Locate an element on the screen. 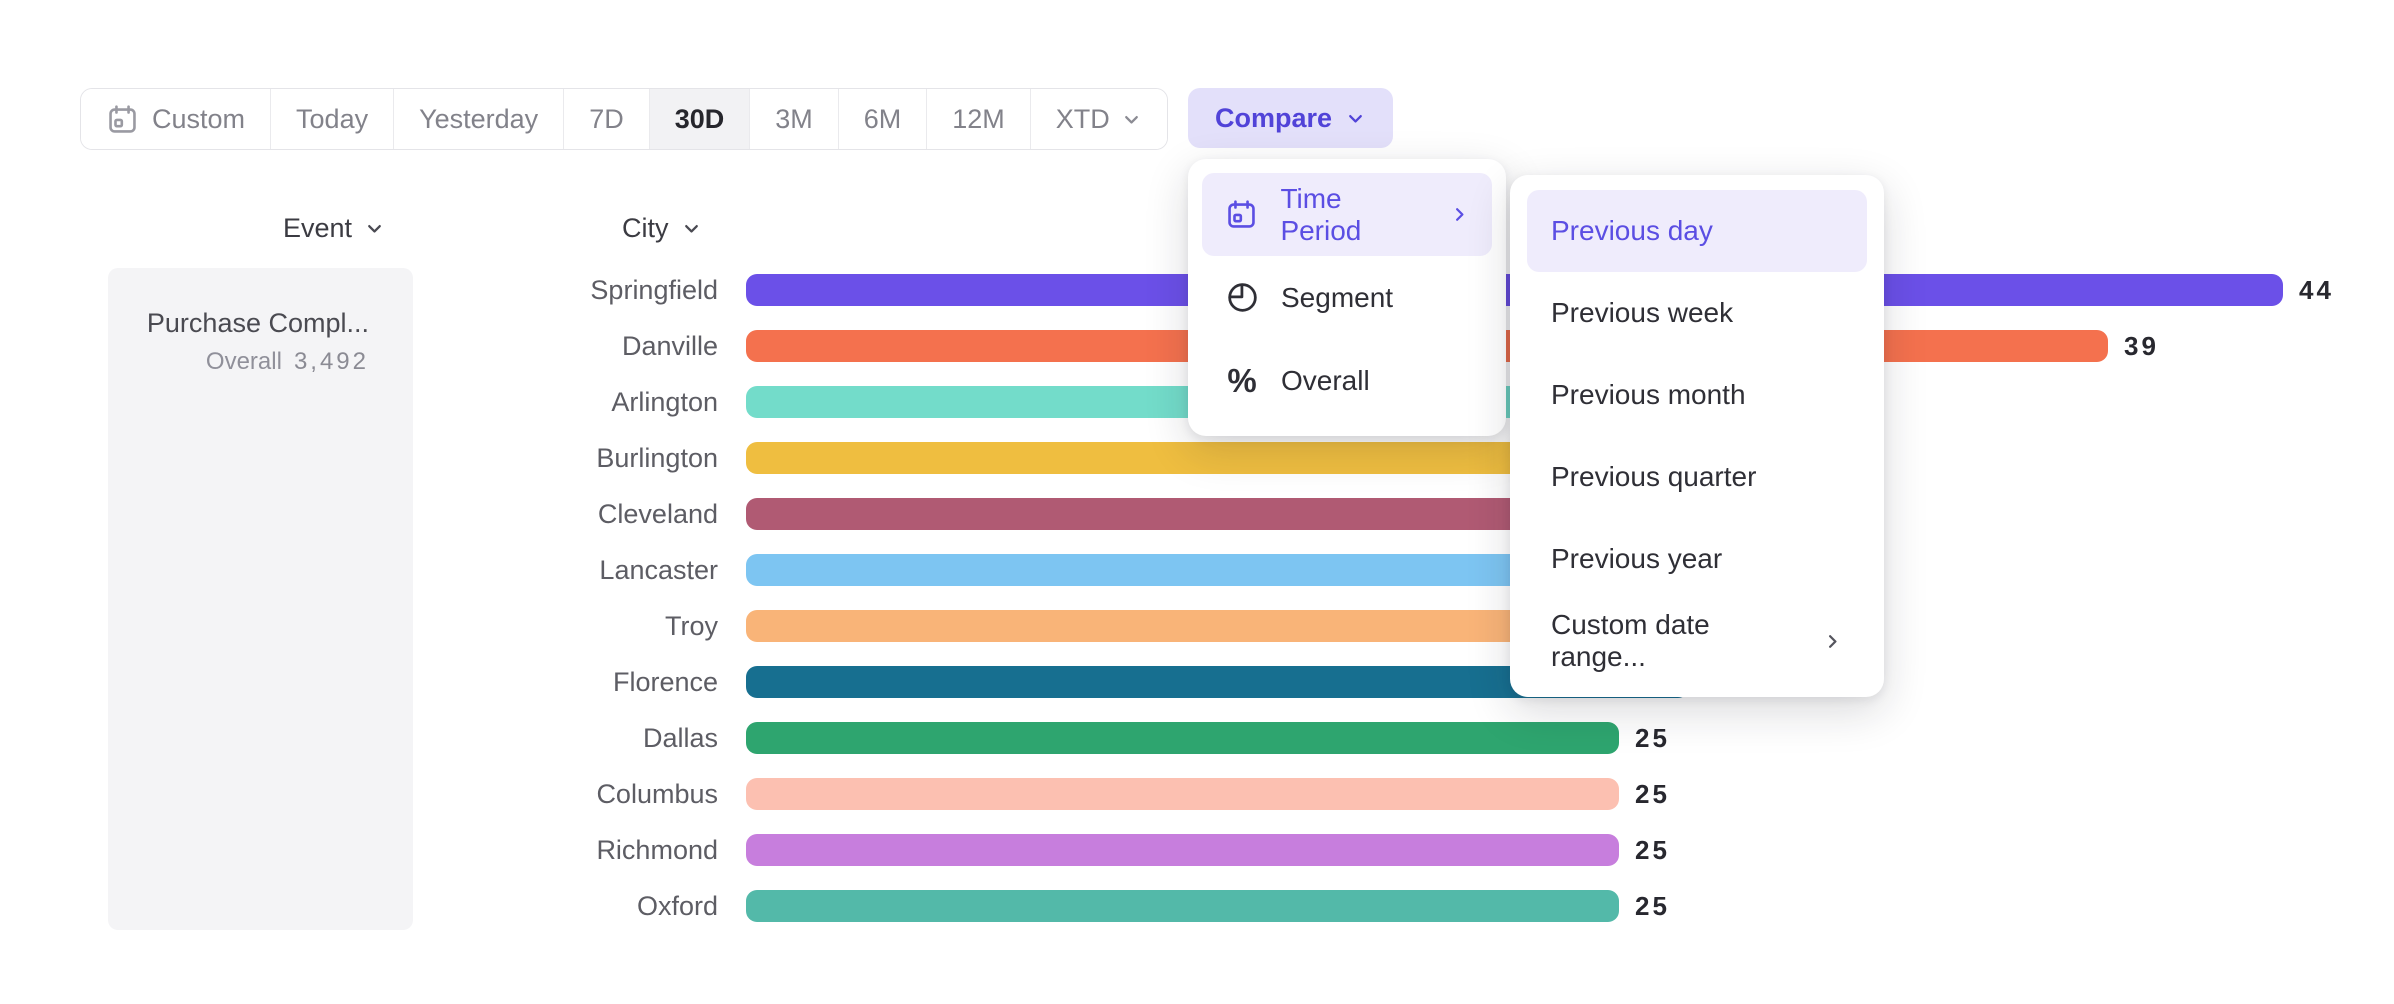 The width and height of the screenshot is (2394, 1004). compare-button: Compare is located at coordinates (1291, 118).